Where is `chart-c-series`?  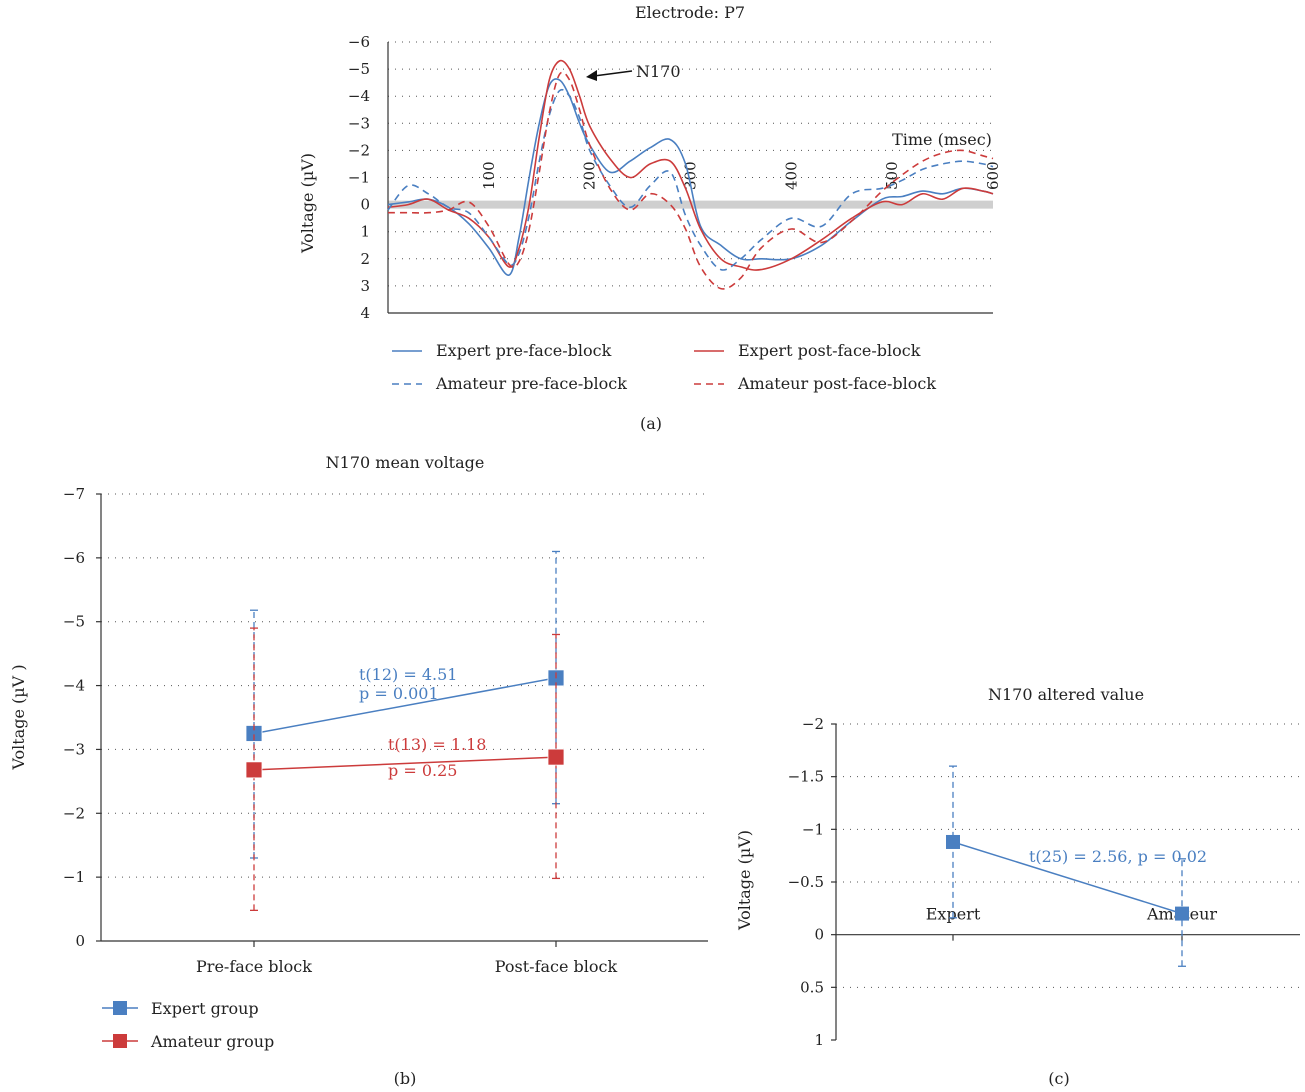
chart-c-series is located at coordinates (1067, 866).